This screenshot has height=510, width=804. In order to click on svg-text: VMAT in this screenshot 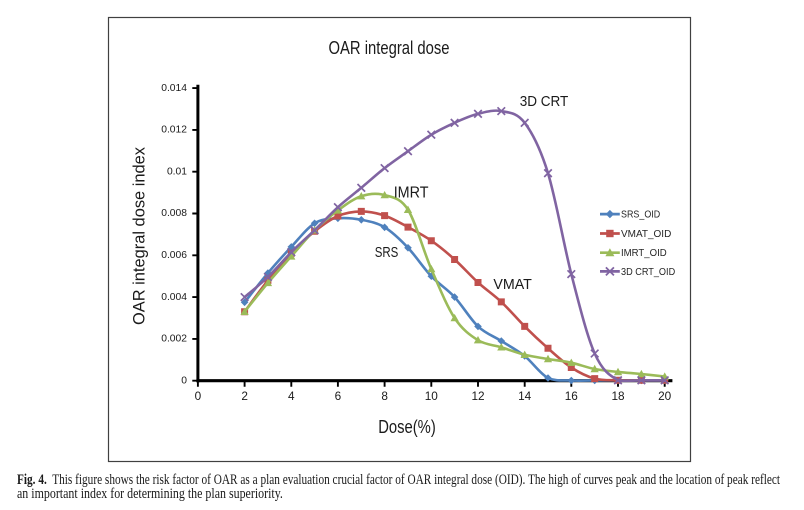, I will do `click(512, 284)`.